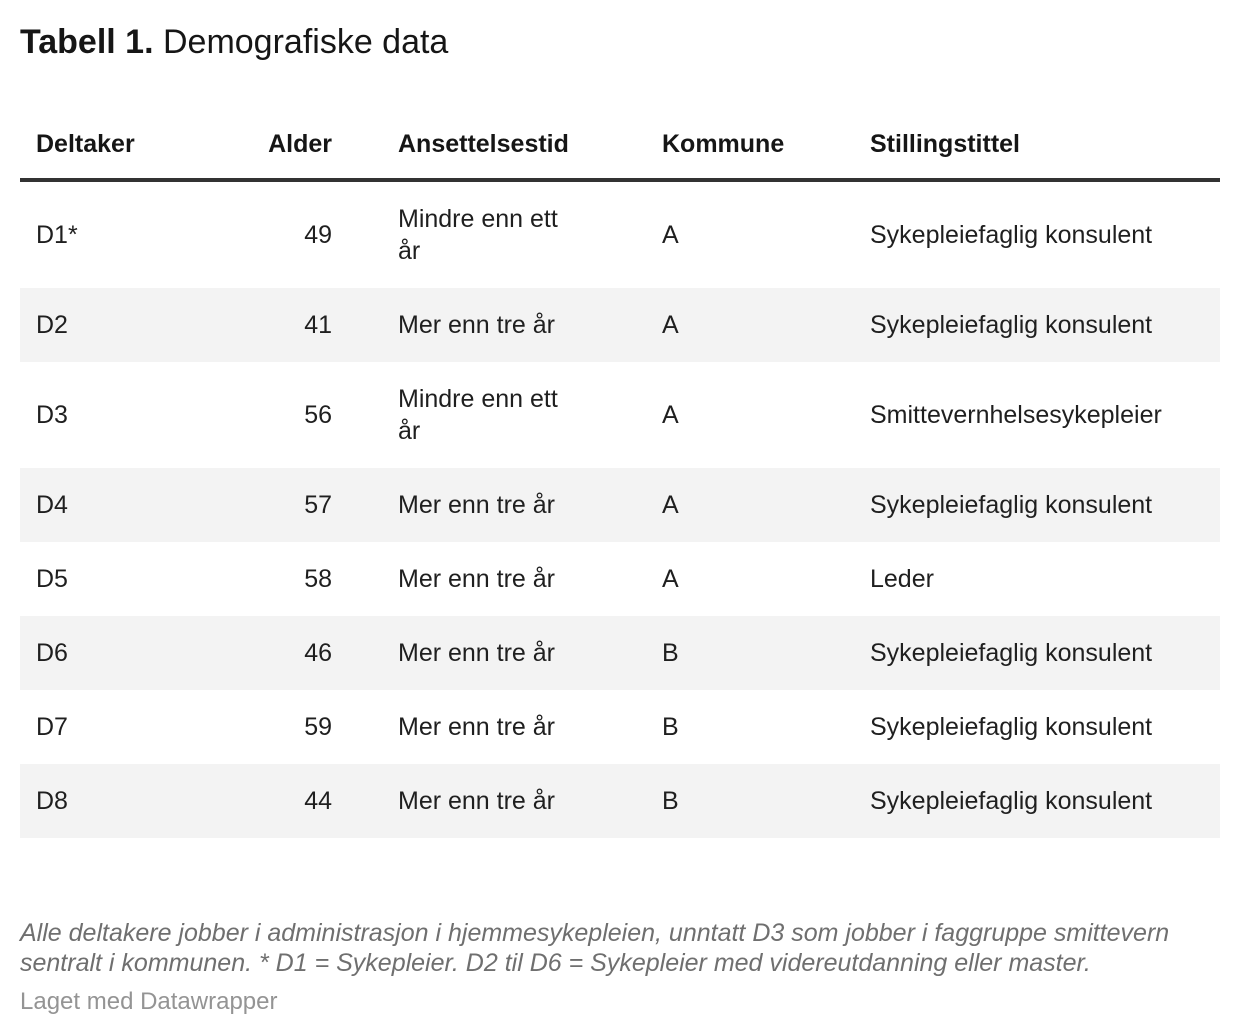  Describe the element at coordinates (52, 505) in the screenshot. I see `cell-deltaker: D4` at that location.